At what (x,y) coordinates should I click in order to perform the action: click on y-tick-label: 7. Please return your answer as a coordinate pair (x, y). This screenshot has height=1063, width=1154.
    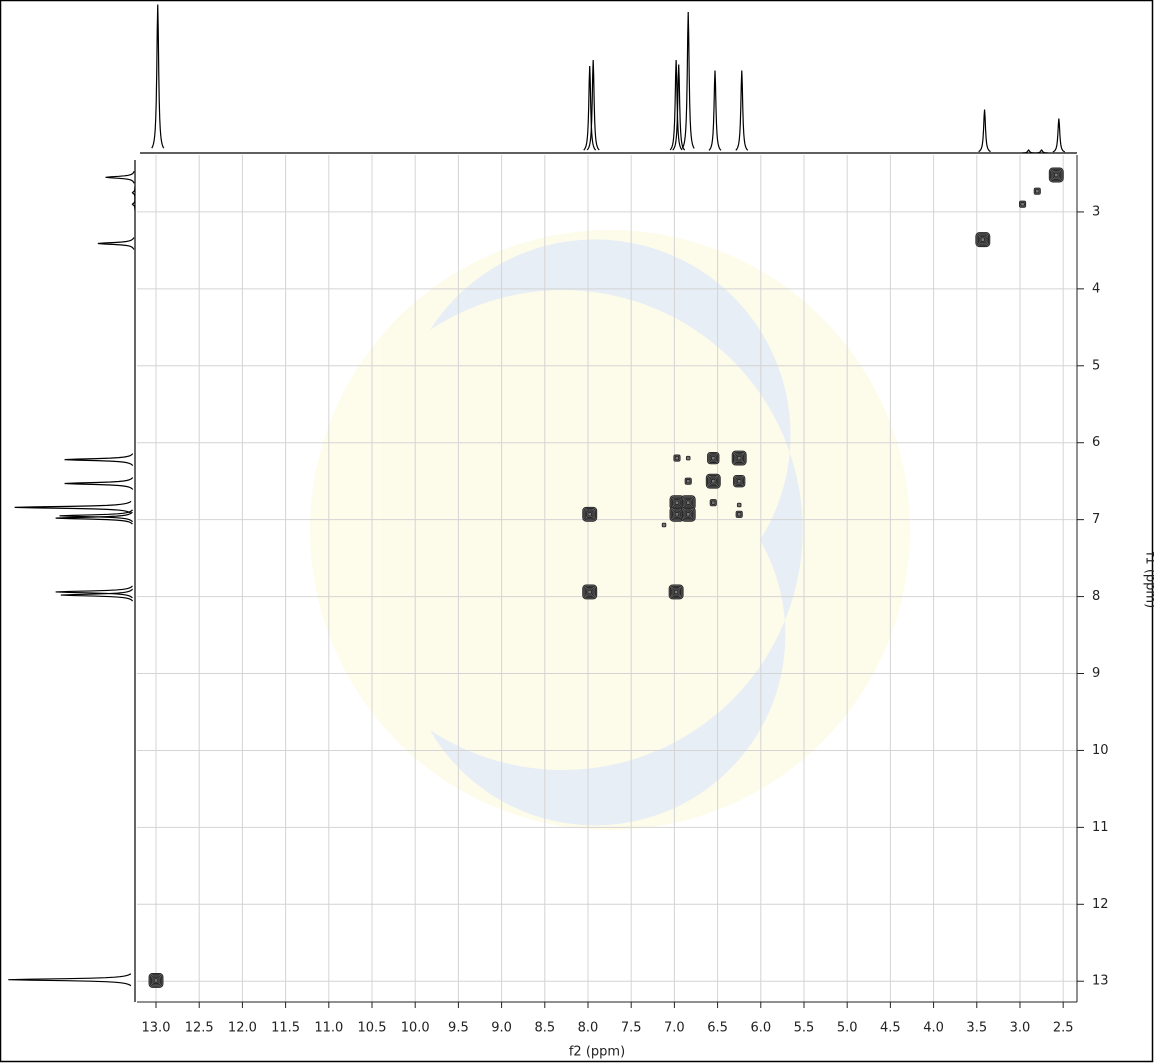
    Looking at the image, I should click on (1096, 519).